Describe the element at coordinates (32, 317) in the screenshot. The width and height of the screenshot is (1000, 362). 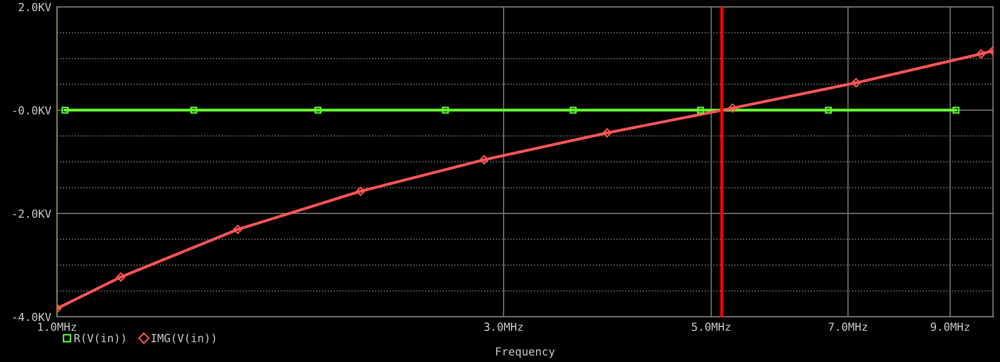
I see `y-tick-label: -4.0KV` at that location.